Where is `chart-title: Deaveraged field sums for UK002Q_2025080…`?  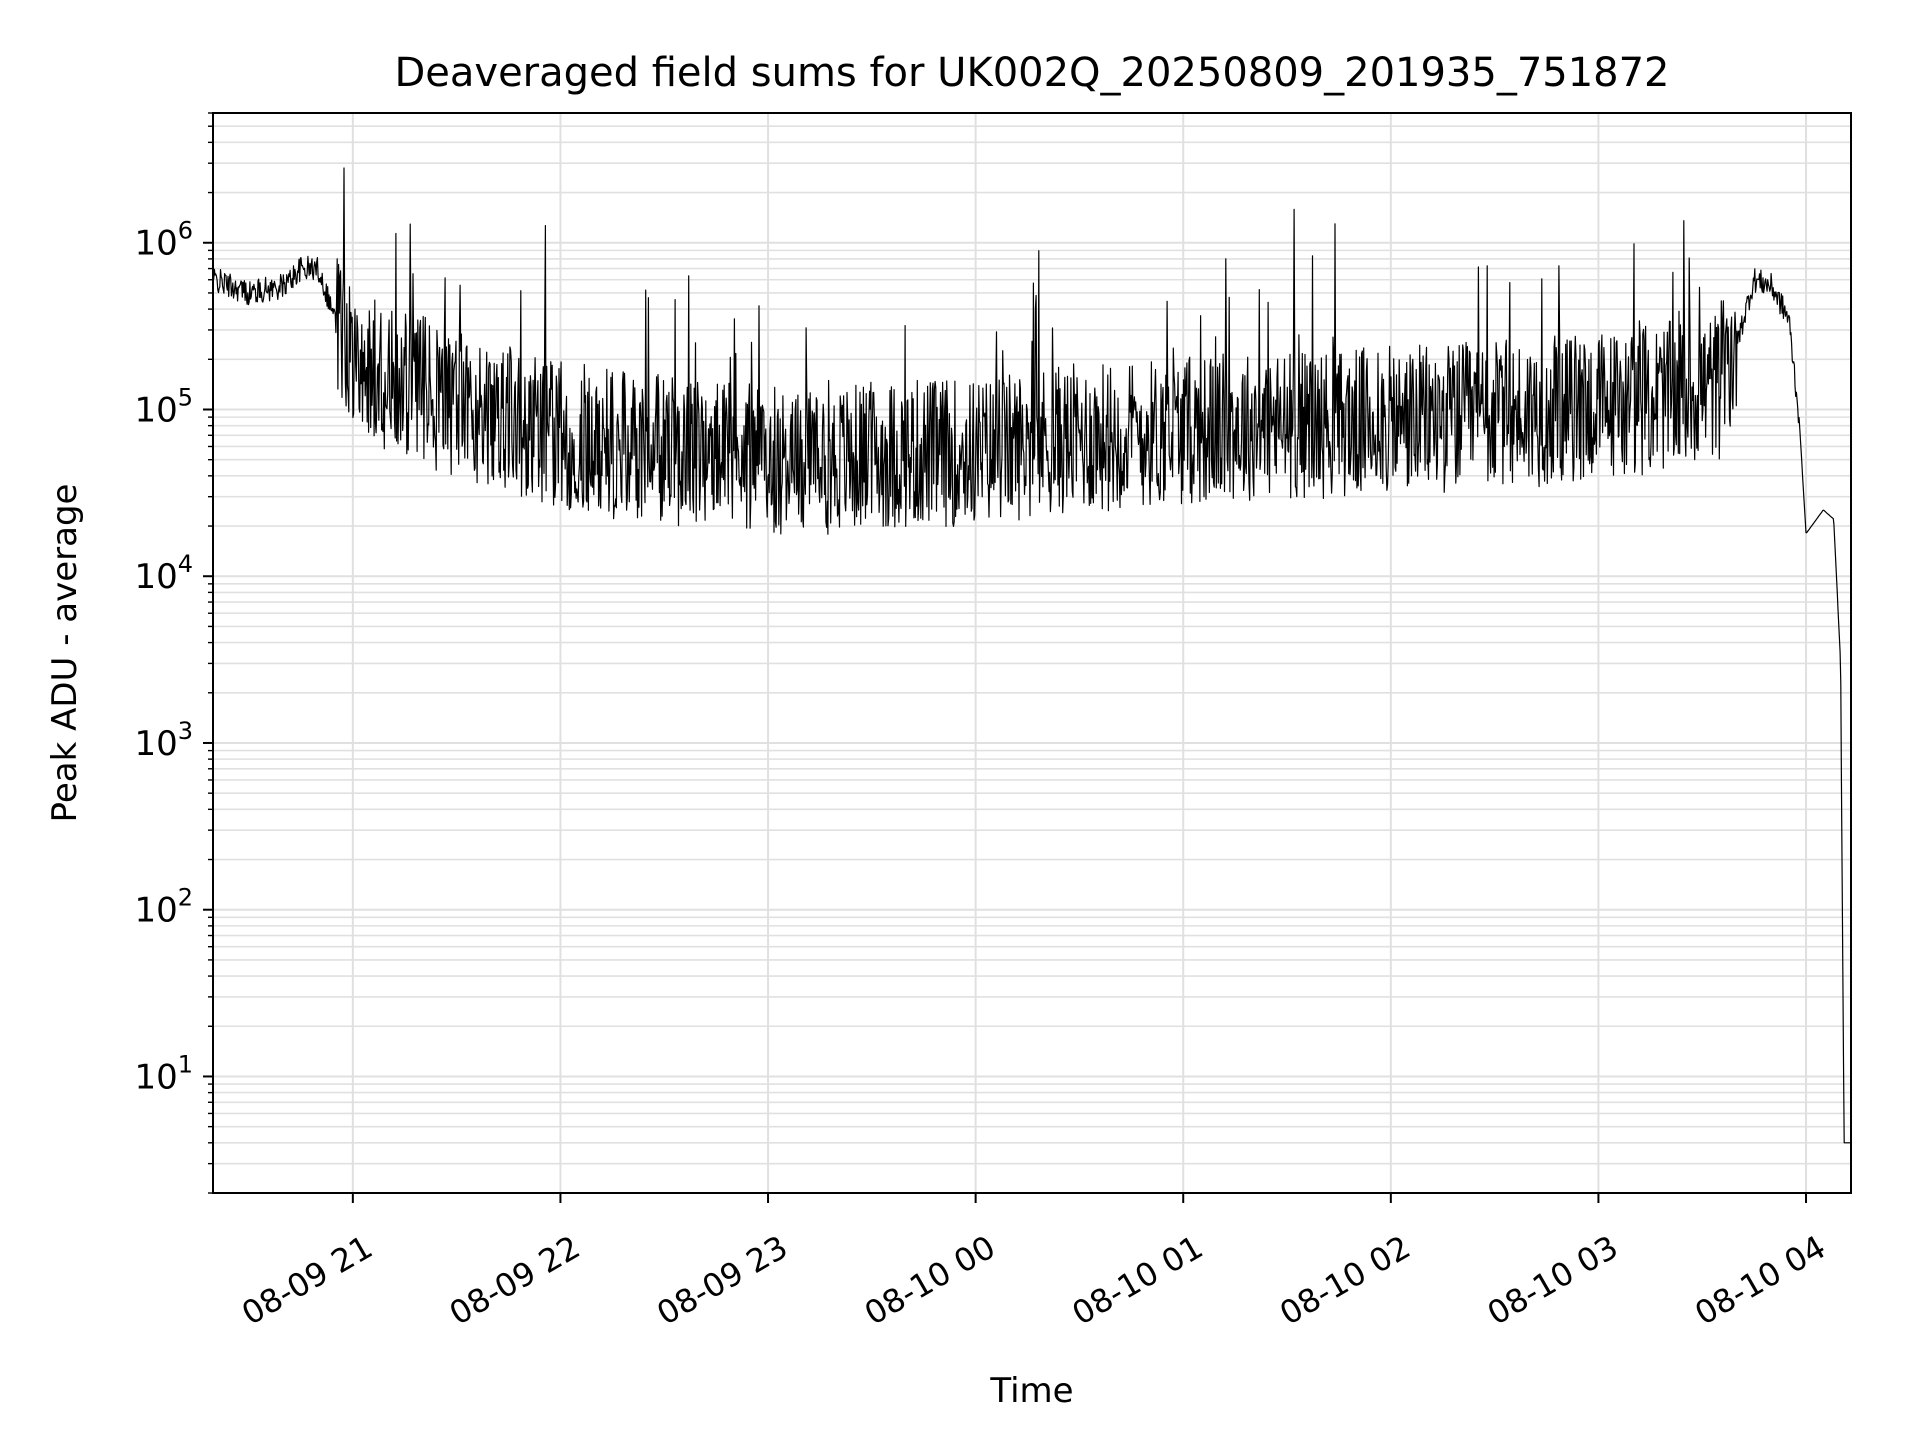
chart-title: Deaveraged field sums for UK002Q_2025080… is located at coordinates (1031, 73).